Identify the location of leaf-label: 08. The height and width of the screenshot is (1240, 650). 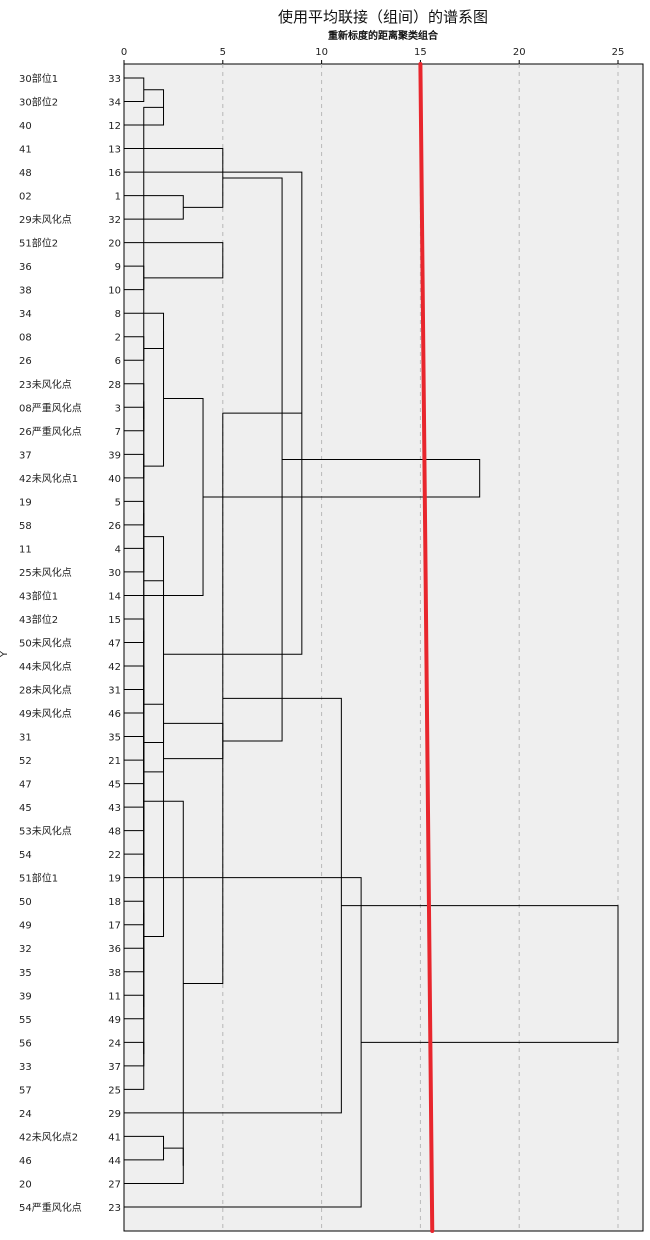
(25, 338).